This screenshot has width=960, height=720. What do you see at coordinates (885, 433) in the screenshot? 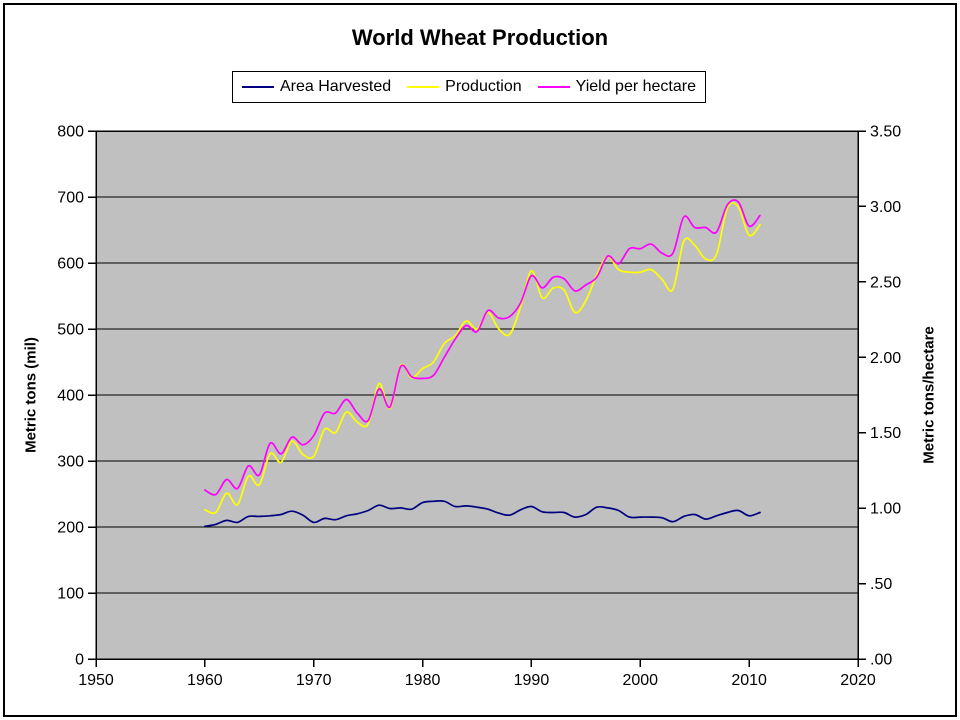
I see `right-axis-tick-label: 1.50` at bounding box center [885, 433].